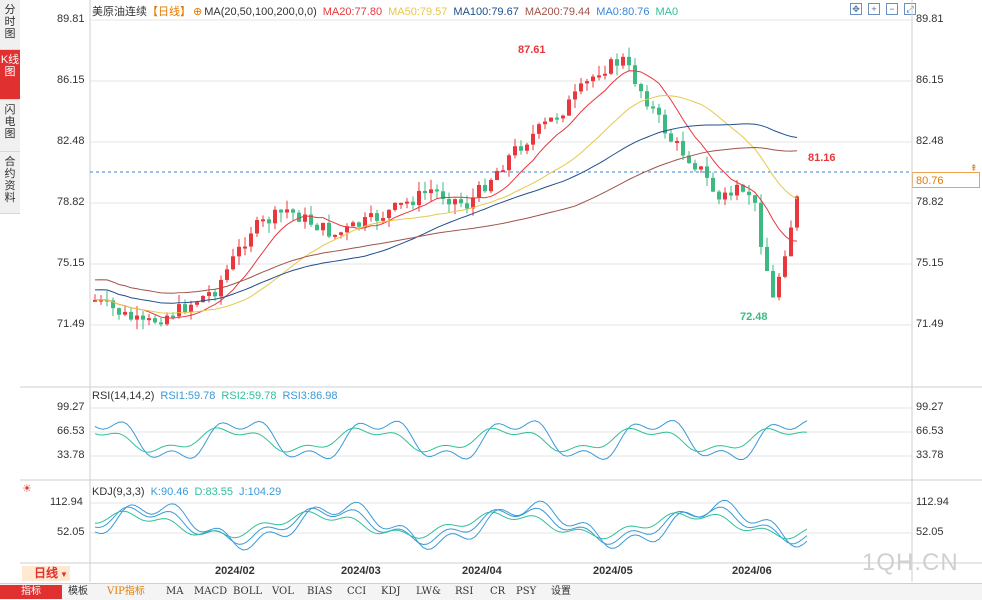 The width and height of the screenshot is (982, 600). I want to click on btn-lw: LW&, so click(428, 591).